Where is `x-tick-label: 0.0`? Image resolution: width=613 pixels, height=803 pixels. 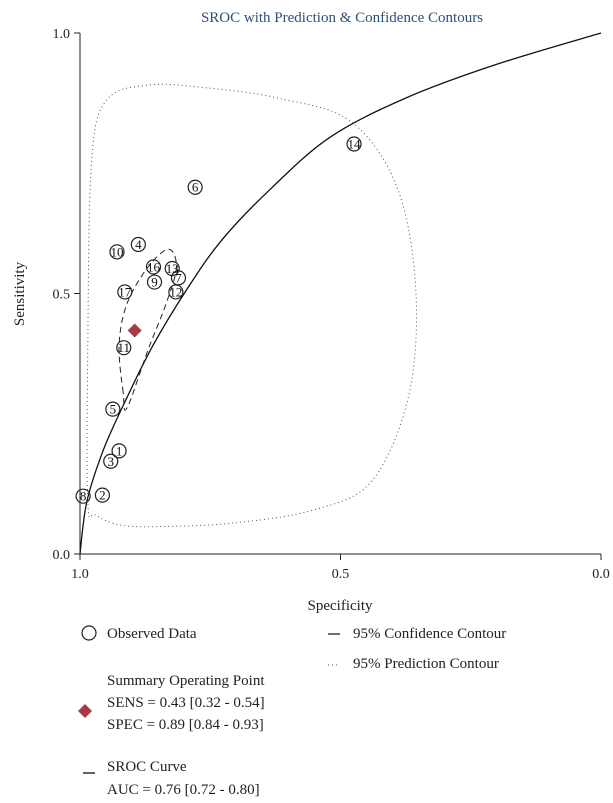 x-tick-label: 0.0 is located at coordinates (601, 574).